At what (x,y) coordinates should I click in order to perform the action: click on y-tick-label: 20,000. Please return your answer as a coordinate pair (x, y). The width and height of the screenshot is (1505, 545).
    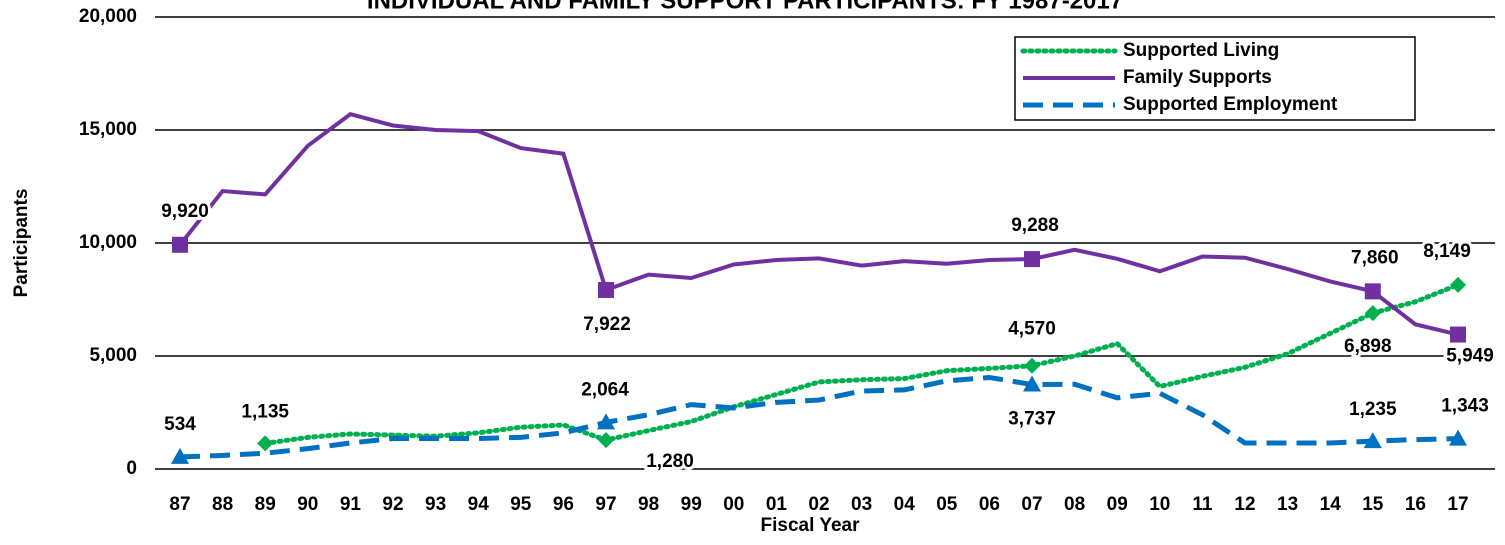
    Looking at the image, I should click on (108, 16).